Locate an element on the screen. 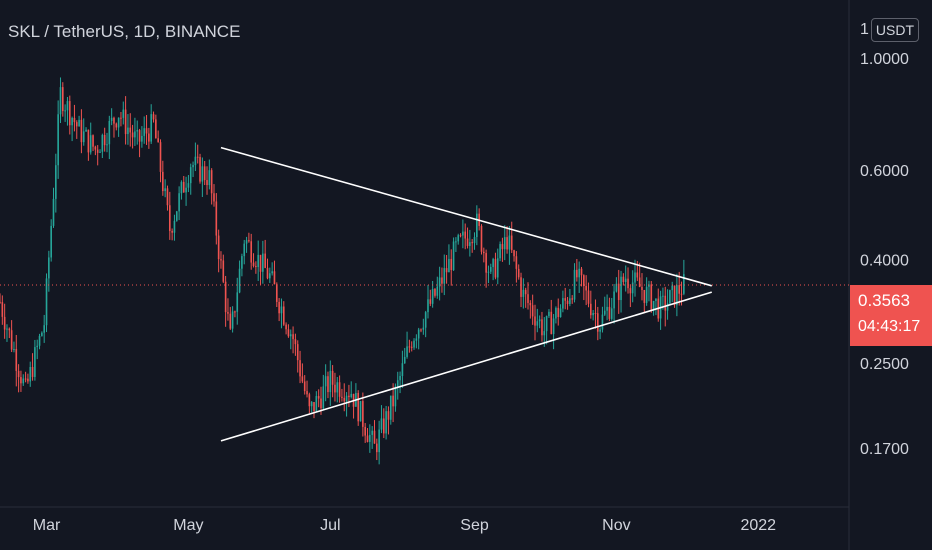  currency-button: USDT is located at coordinates (895, 30).